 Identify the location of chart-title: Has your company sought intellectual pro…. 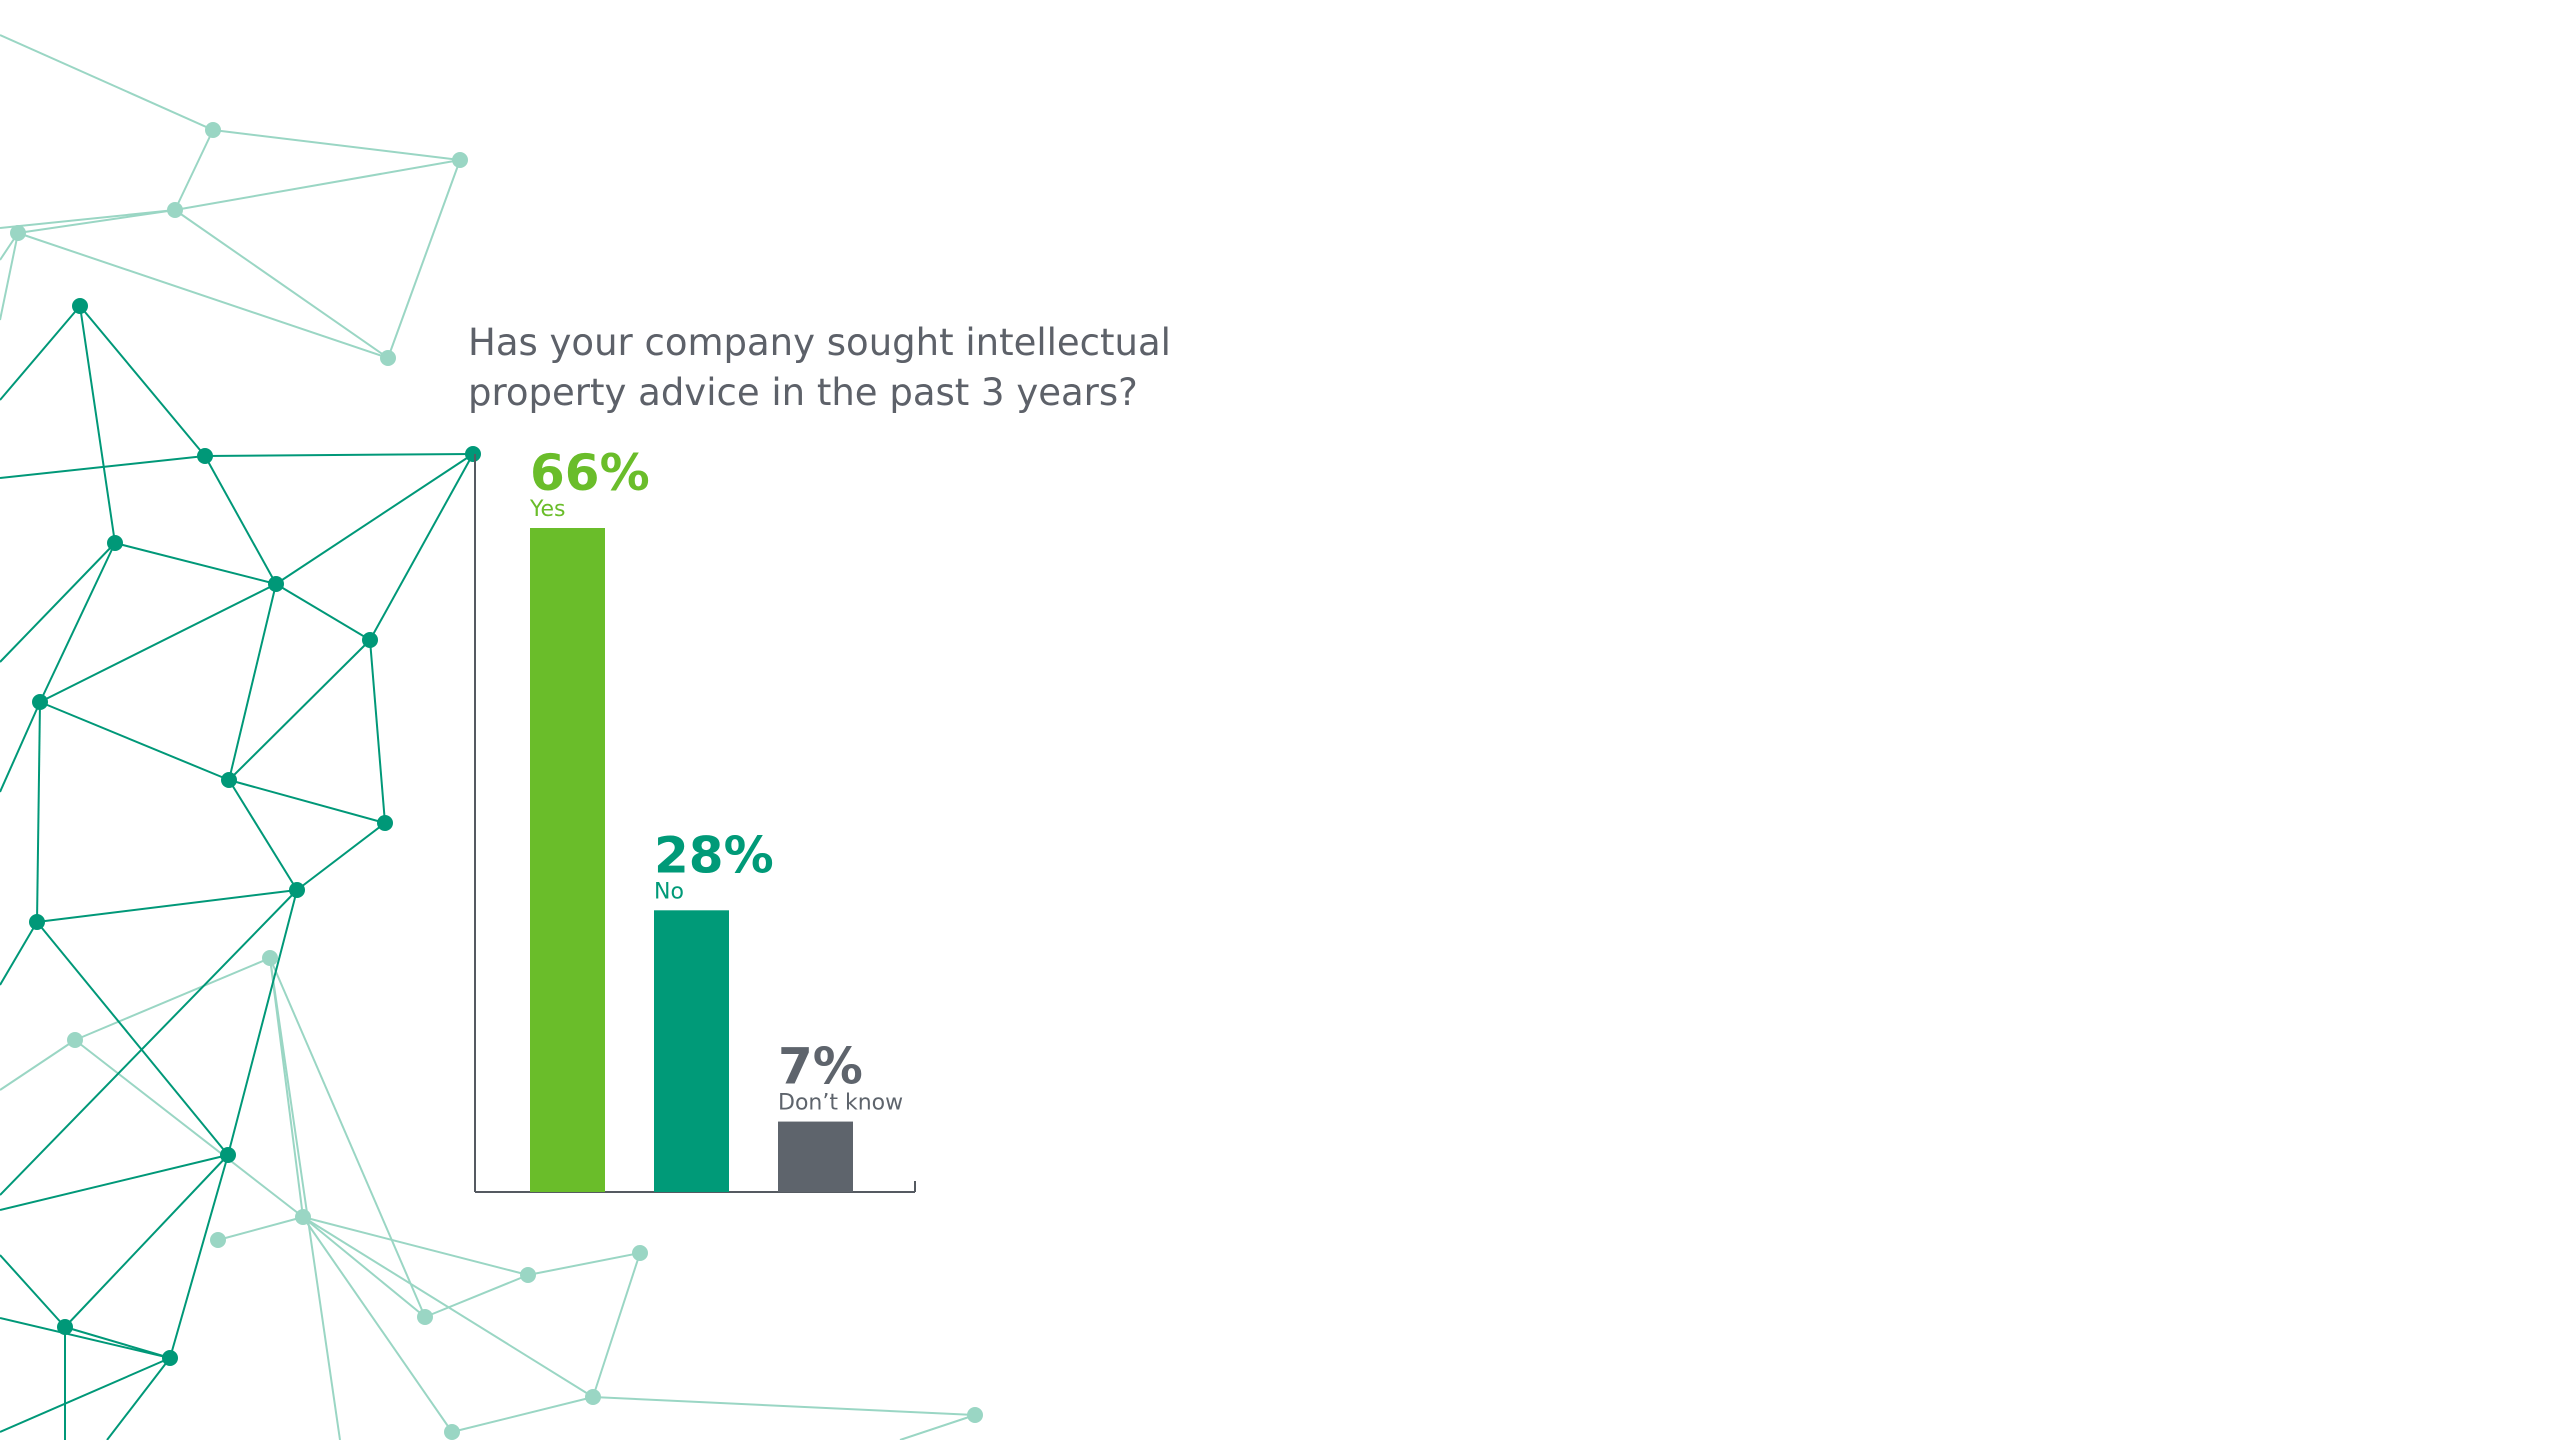
(819, 367).